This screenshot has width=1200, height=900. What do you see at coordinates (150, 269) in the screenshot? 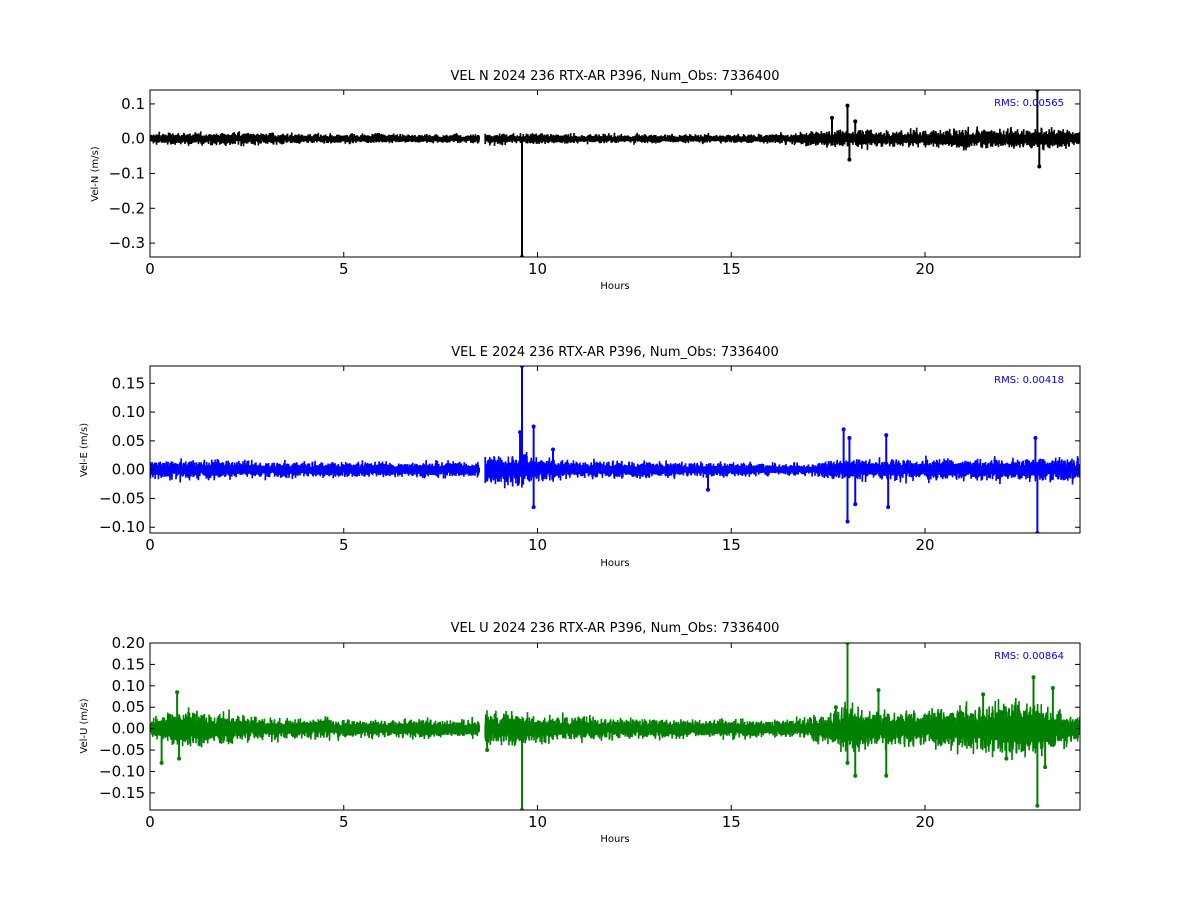
I see `vel-n-x-tick-label: 0` at bounding box center [150, 269].